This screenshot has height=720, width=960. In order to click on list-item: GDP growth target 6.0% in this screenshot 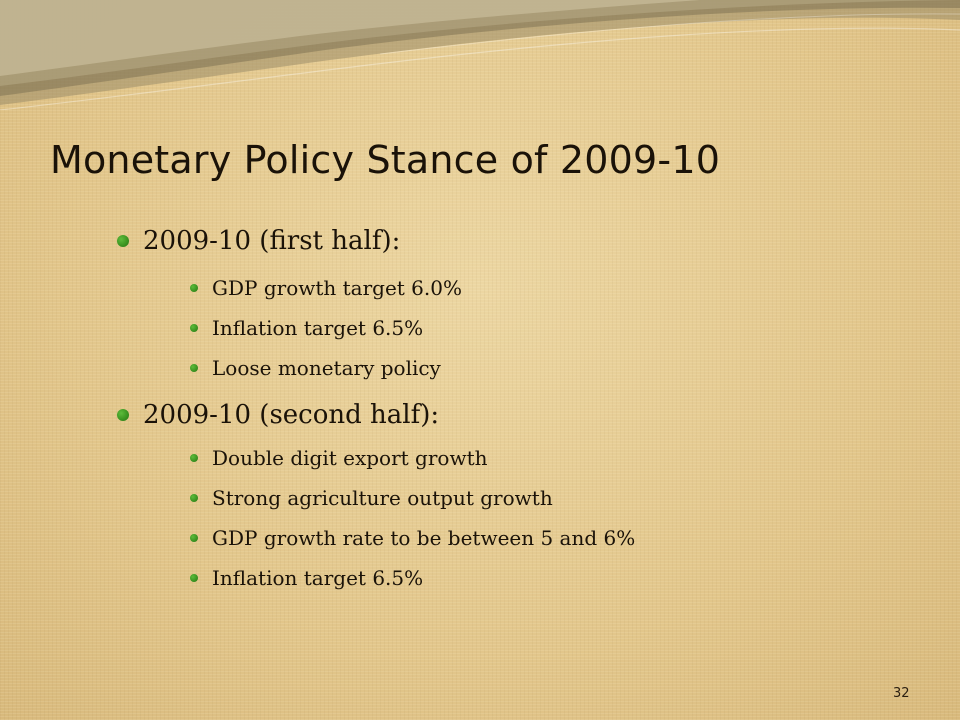, I will do `click(326, 288)`.